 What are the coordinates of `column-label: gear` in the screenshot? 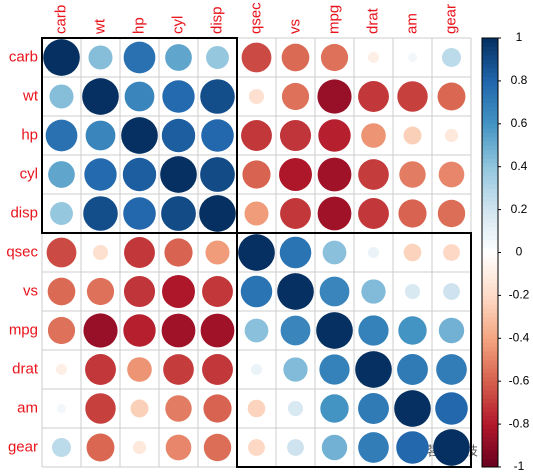 It's located at (450, 19).